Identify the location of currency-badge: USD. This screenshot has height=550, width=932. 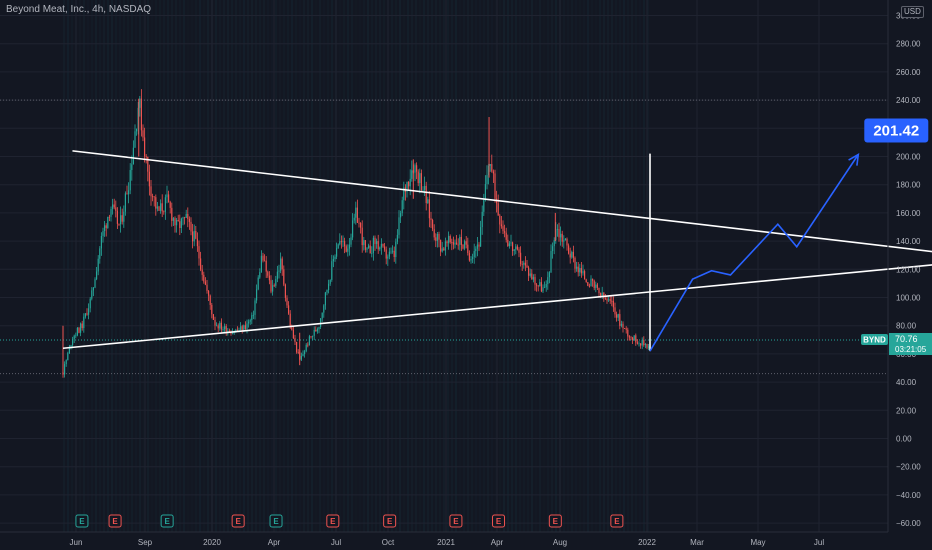
(912, 12).